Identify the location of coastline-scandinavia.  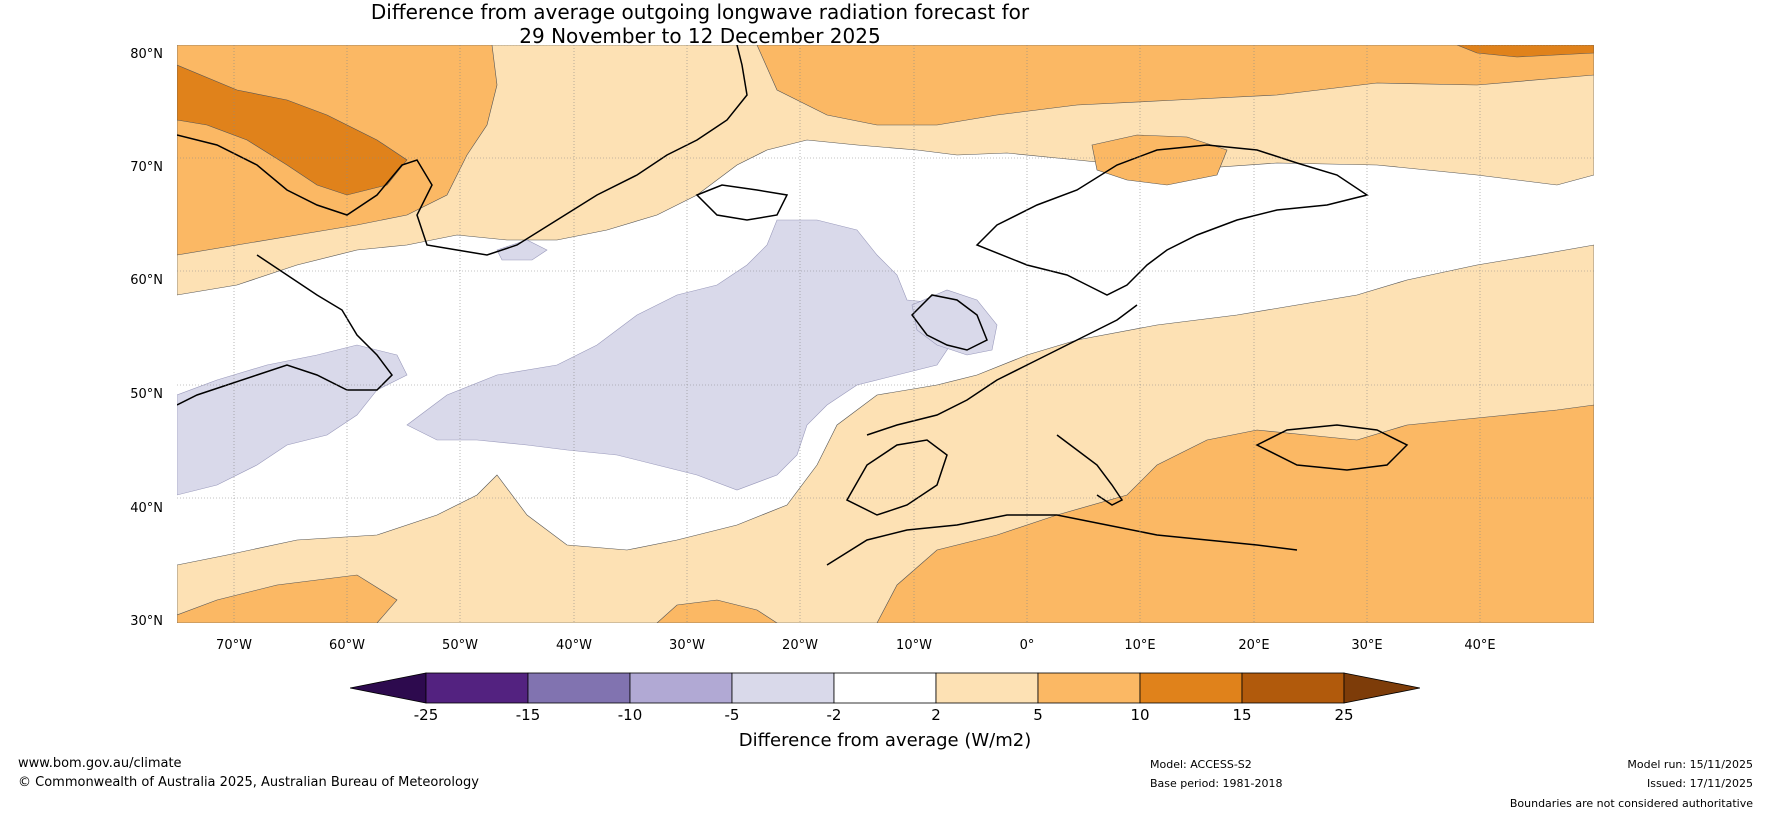
(1172, 220).